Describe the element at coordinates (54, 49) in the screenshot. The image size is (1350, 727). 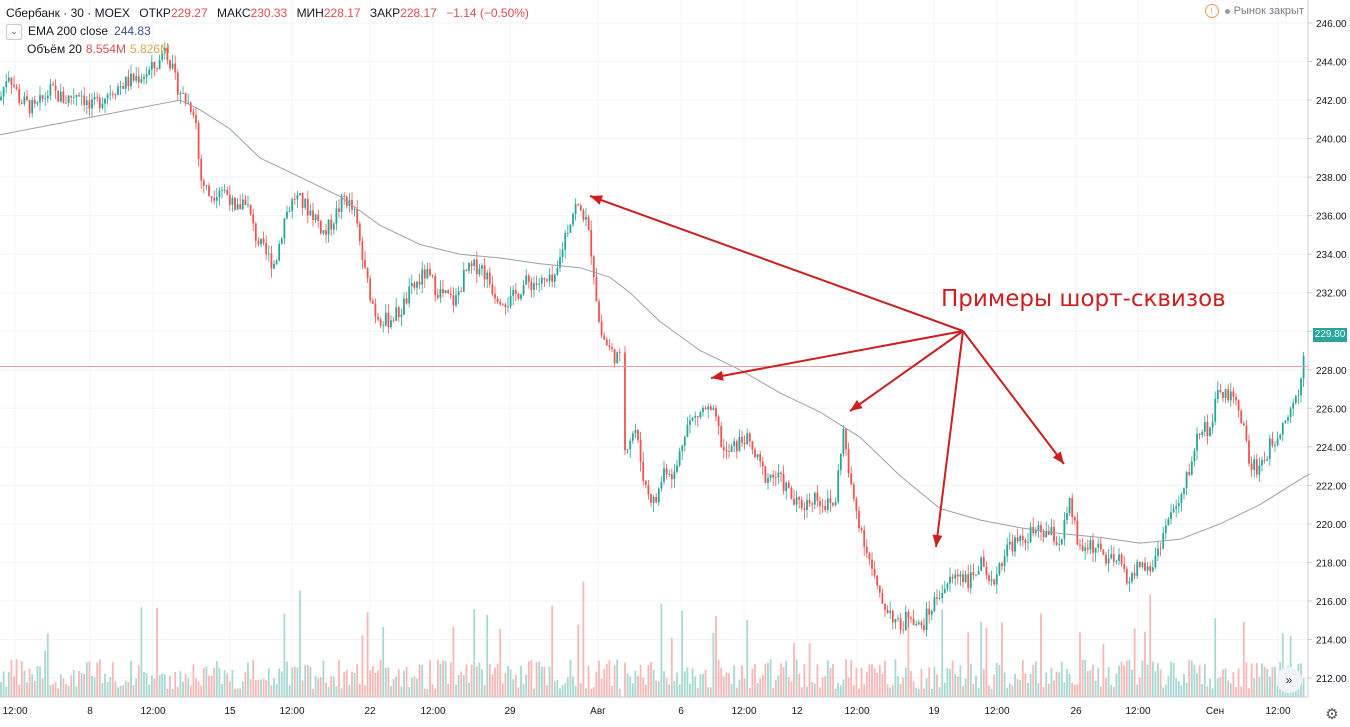
I see `volume-label: Объём 20` at that location.